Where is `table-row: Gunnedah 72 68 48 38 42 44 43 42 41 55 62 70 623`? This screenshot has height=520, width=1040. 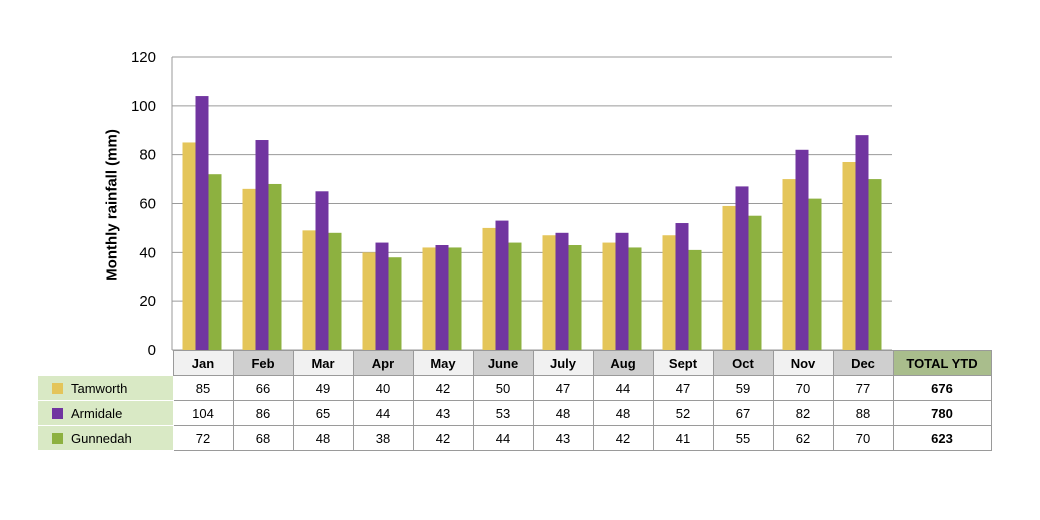
table-row: Gunnedah 72 68 48 38 42 44 43 42 41 55 62 70 623 is located at coordinates (514, 438).